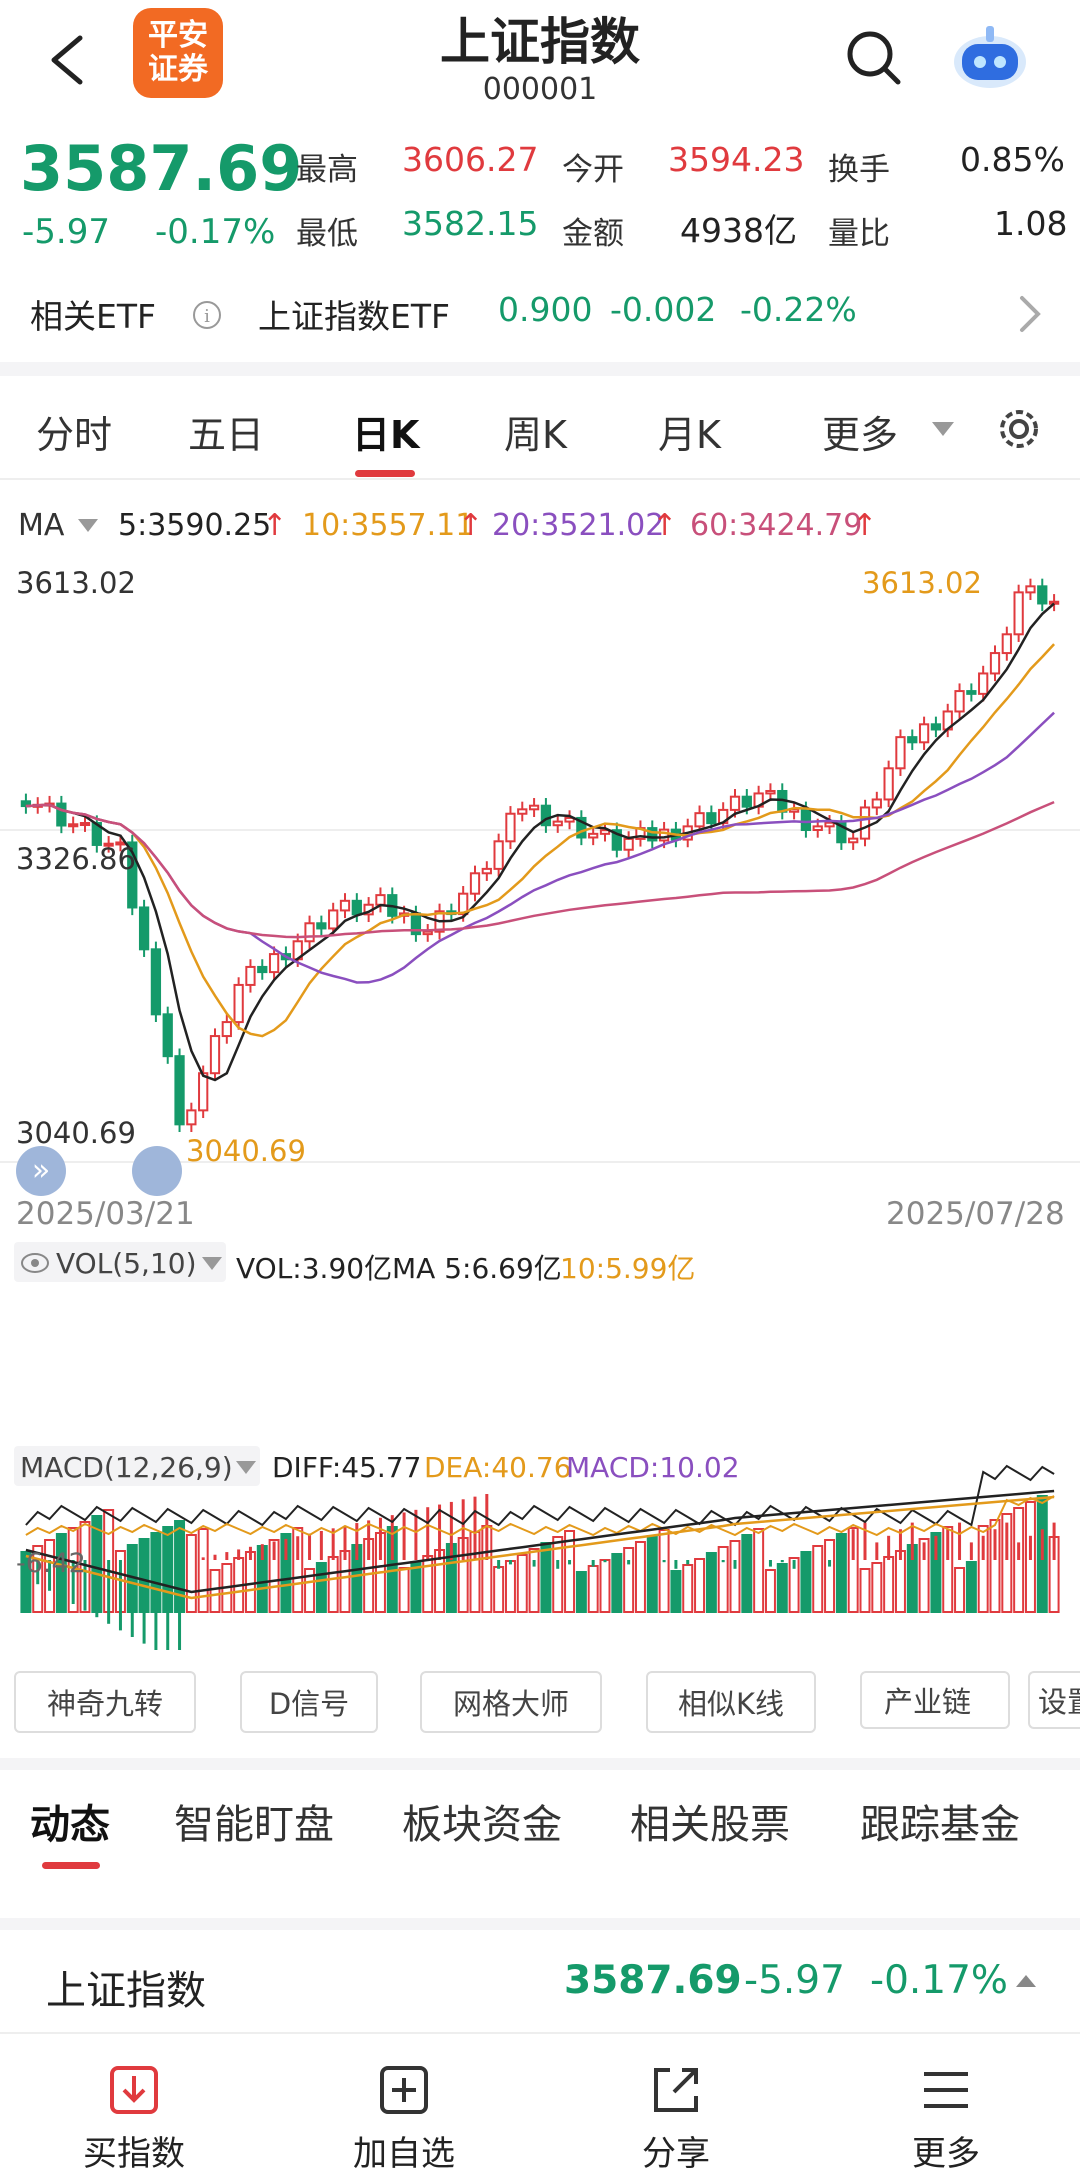  What do you see at coordinates (540, 42) in the screenshot?
I see `page-title: 上证指数` at bounding box center [540, 42].